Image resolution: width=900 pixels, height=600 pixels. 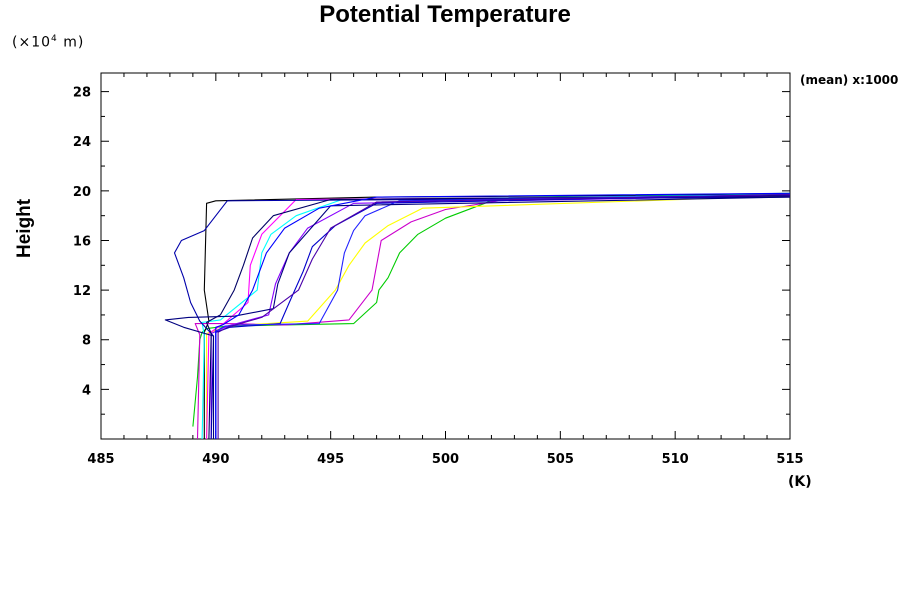 I want to click on x-tick-label: 485, so click(x=100, y=459).